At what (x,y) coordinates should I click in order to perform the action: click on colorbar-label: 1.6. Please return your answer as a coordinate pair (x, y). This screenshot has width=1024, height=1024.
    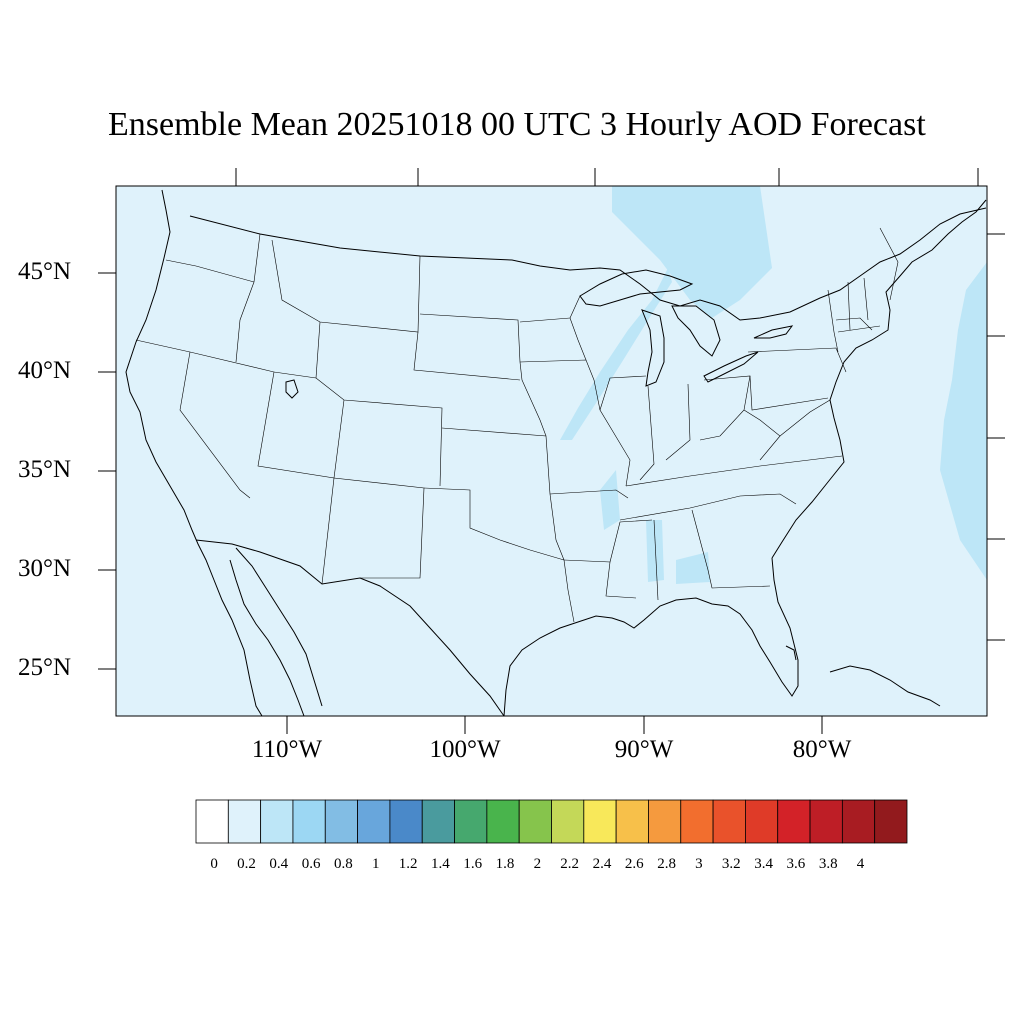
    Looking at the image, I should click on (473, 864).